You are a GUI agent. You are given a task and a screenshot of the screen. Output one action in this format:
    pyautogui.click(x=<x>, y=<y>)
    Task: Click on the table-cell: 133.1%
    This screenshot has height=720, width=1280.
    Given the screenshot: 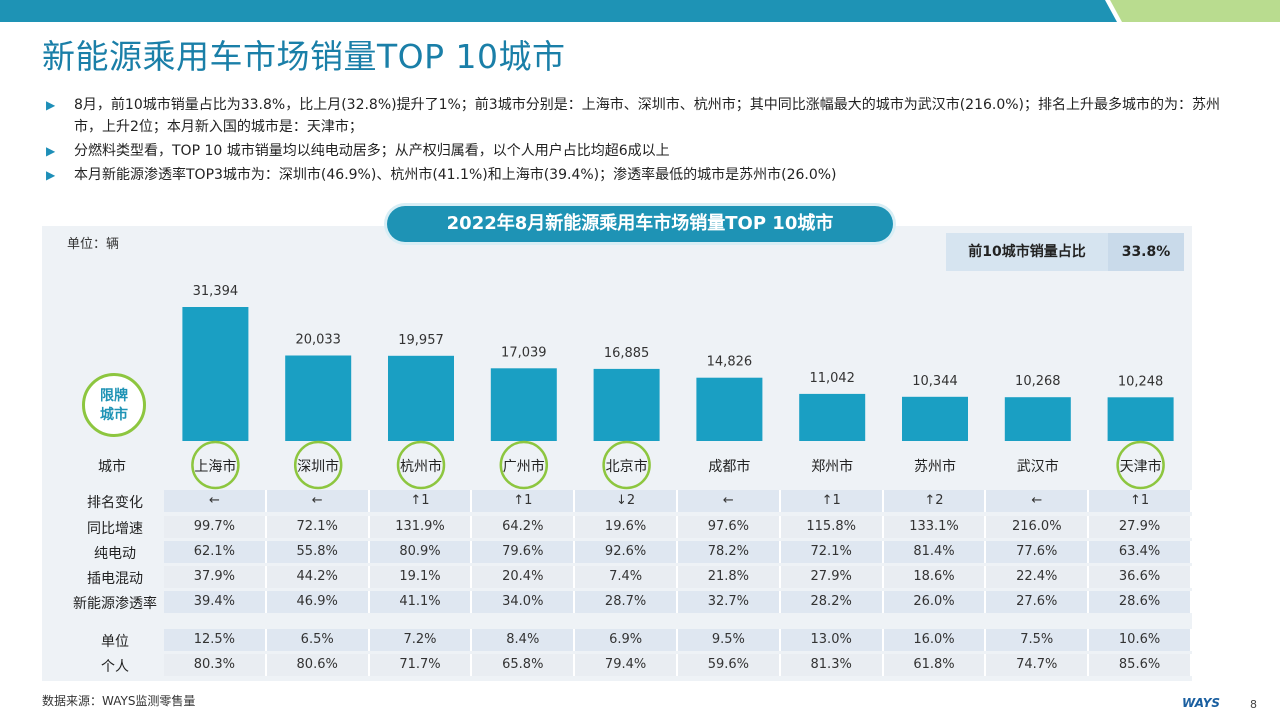 What is the action you would take?
    pyautogui.click(x=935, y=527)
    